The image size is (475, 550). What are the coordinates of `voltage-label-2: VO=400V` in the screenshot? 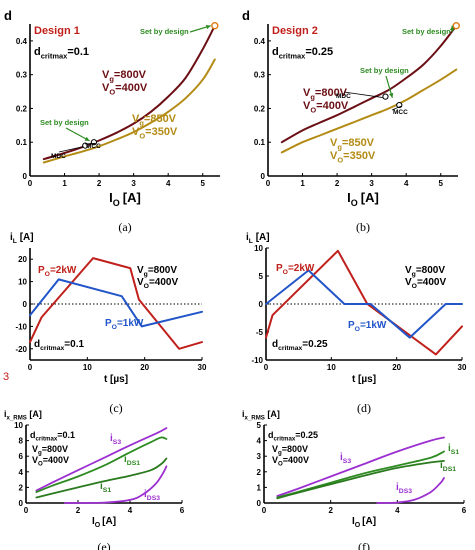 It's located at (50, 461).